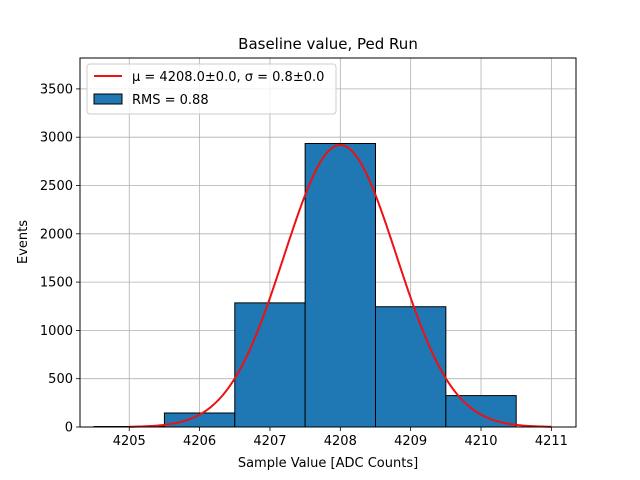  Describe the element at coordinates (108, 99) in the screenshot. I see `legend-hist-swatch` at that location.